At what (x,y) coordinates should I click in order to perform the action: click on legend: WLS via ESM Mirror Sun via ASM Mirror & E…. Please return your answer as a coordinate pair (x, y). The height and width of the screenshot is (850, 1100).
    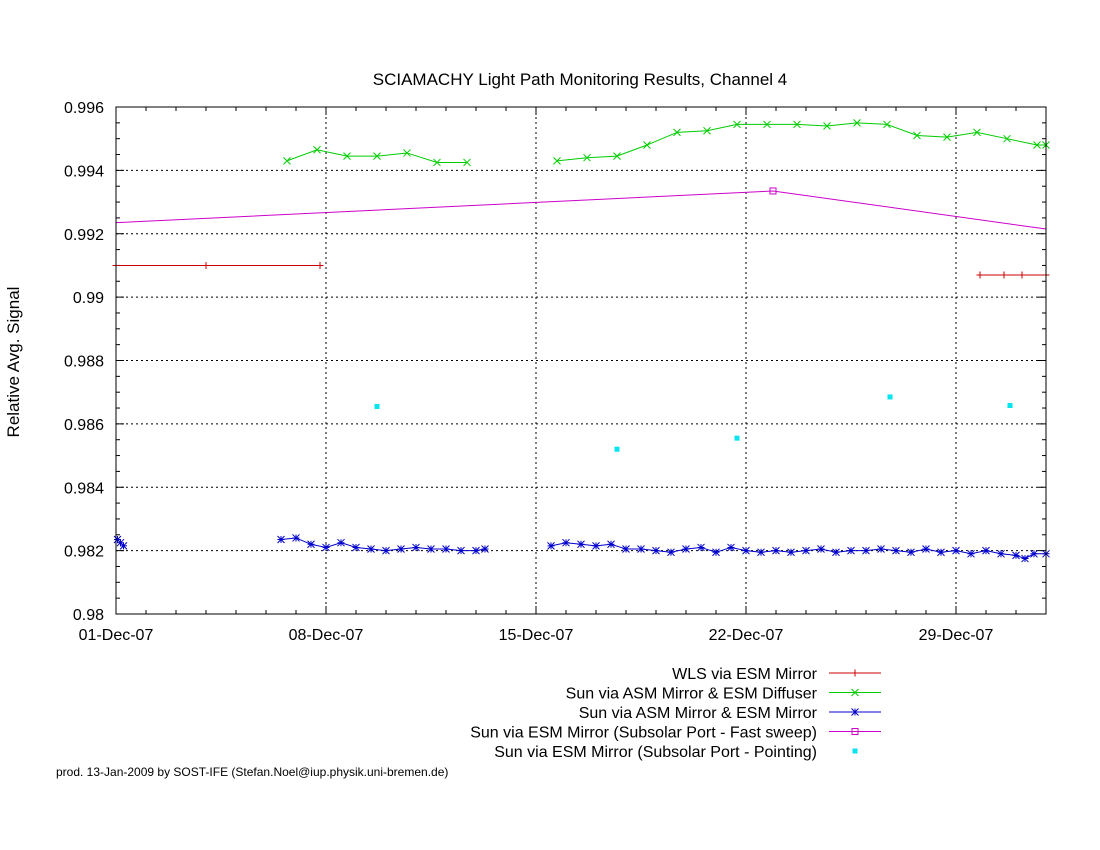
    Looking at the image, I should click on (675, 713).